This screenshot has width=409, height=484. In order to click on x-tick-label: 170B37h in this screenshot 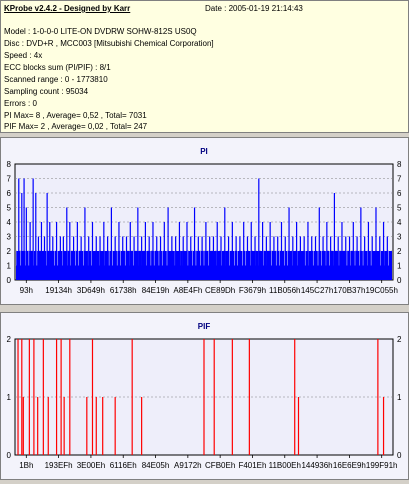, I will do `click(349, 290)`.